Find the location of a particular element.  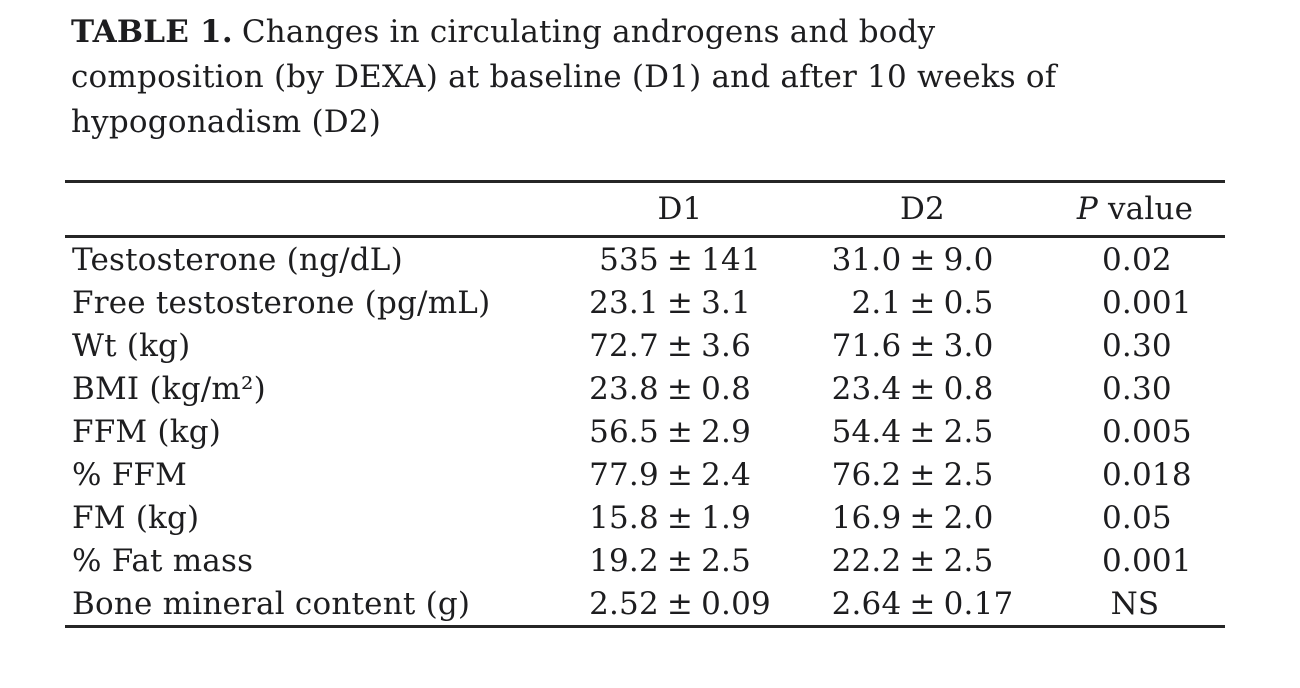

mean-value: 23.8 is located at coordinates (624, 388).